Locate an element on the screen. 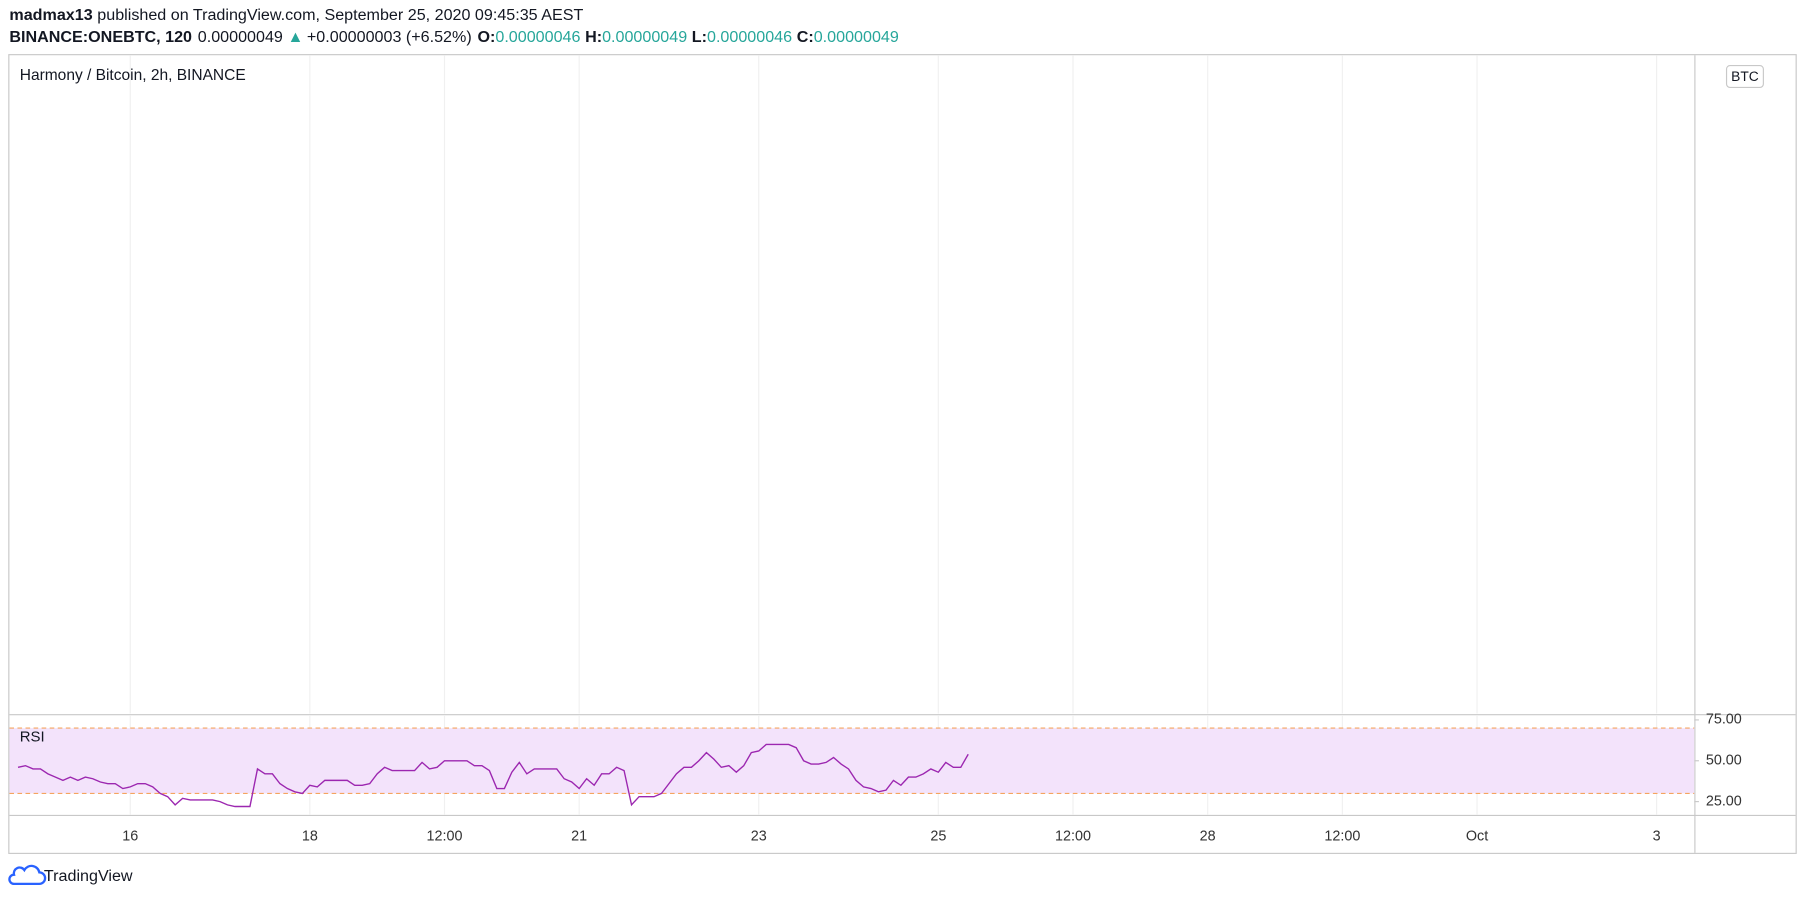  x-tick-label: 28 is located at coordinates (1208, 836).